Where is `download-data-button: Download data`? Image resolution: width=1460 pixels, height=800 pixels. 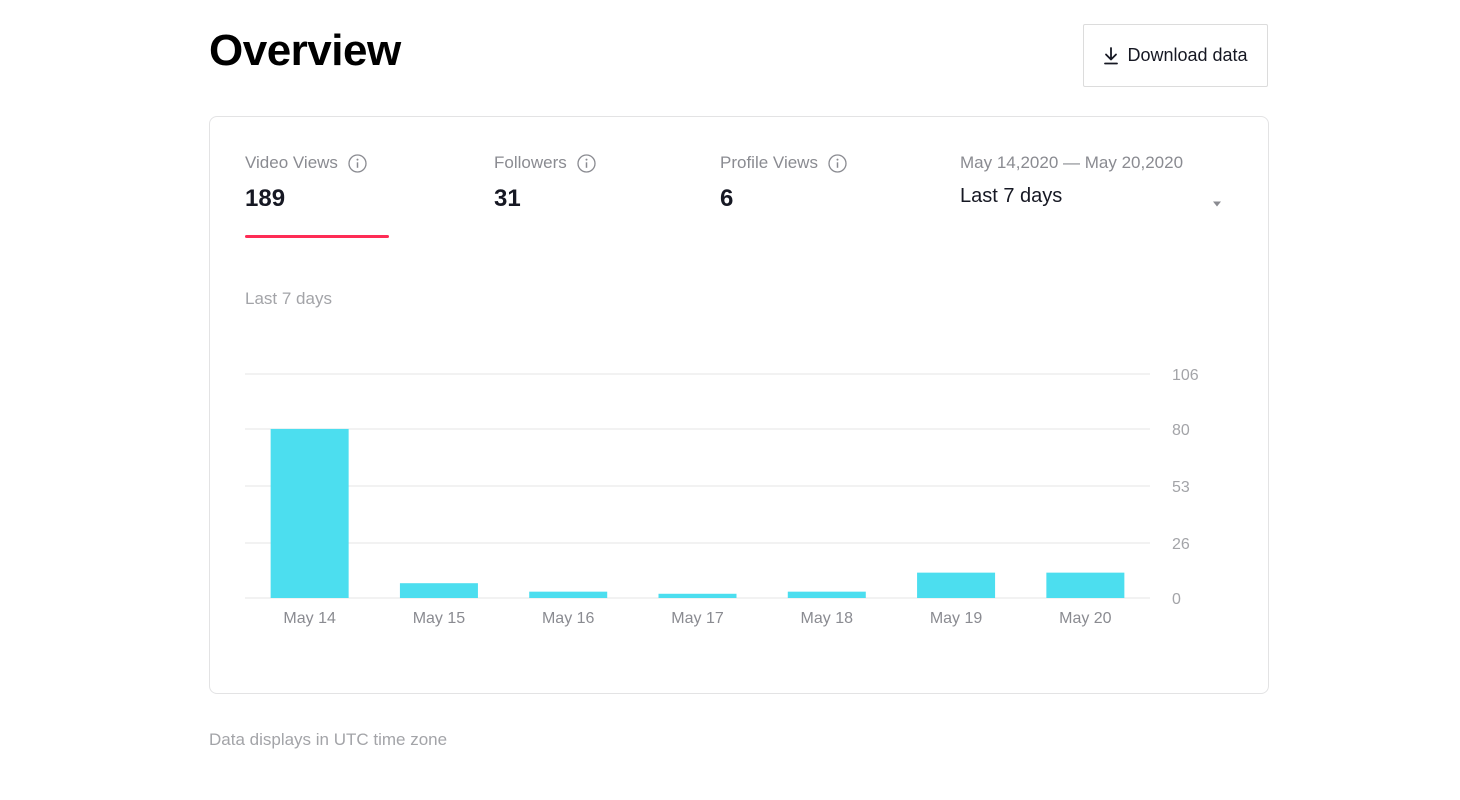
download-data-button: Download data is located at coordinates (1175, 55).